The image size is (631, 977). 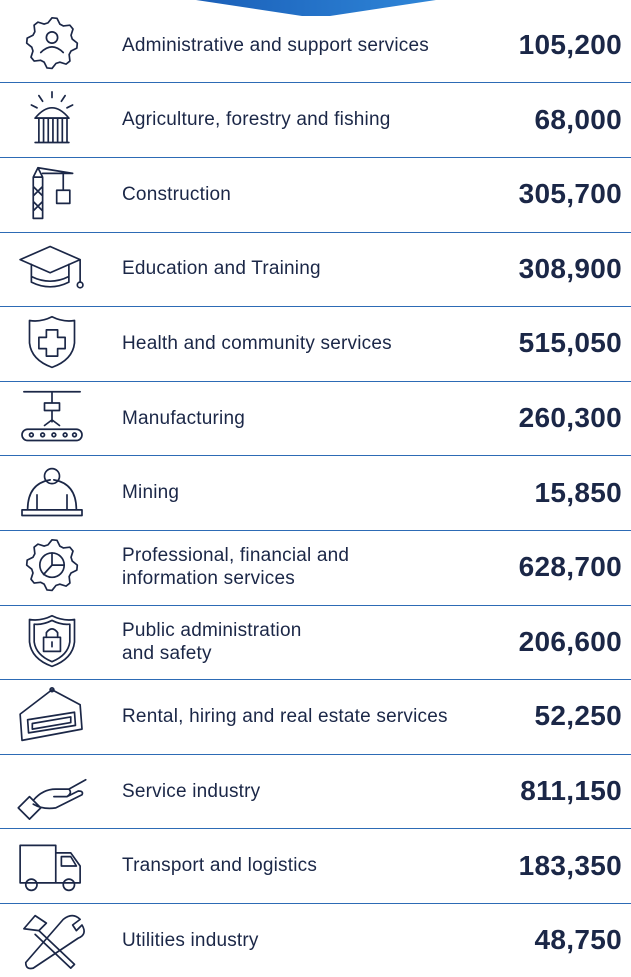 I want to click on row-label: Transport and logistics, so click(x=219, y=866).